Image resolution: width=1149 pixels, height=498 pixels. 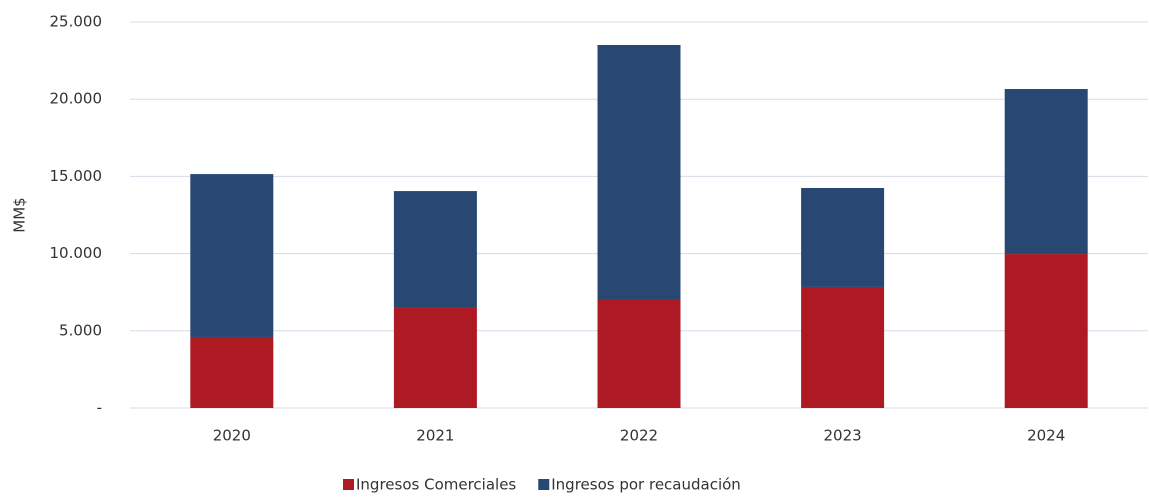 What do you see at coordinates (99, 408) in the screenshot?
I see `y-tick-label: -` at bounding box center [99, 408].